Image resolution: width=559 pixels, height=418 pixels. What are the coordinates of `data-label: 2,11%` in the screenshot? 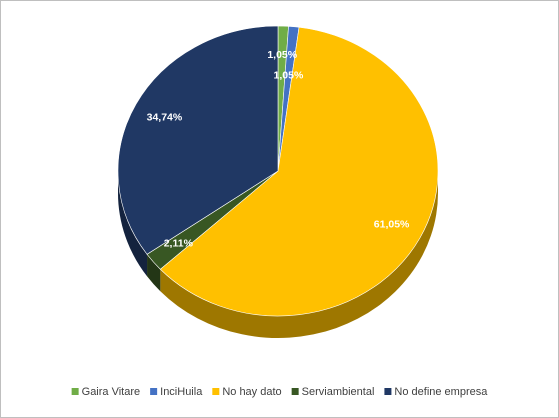 It's located at (179, 244).